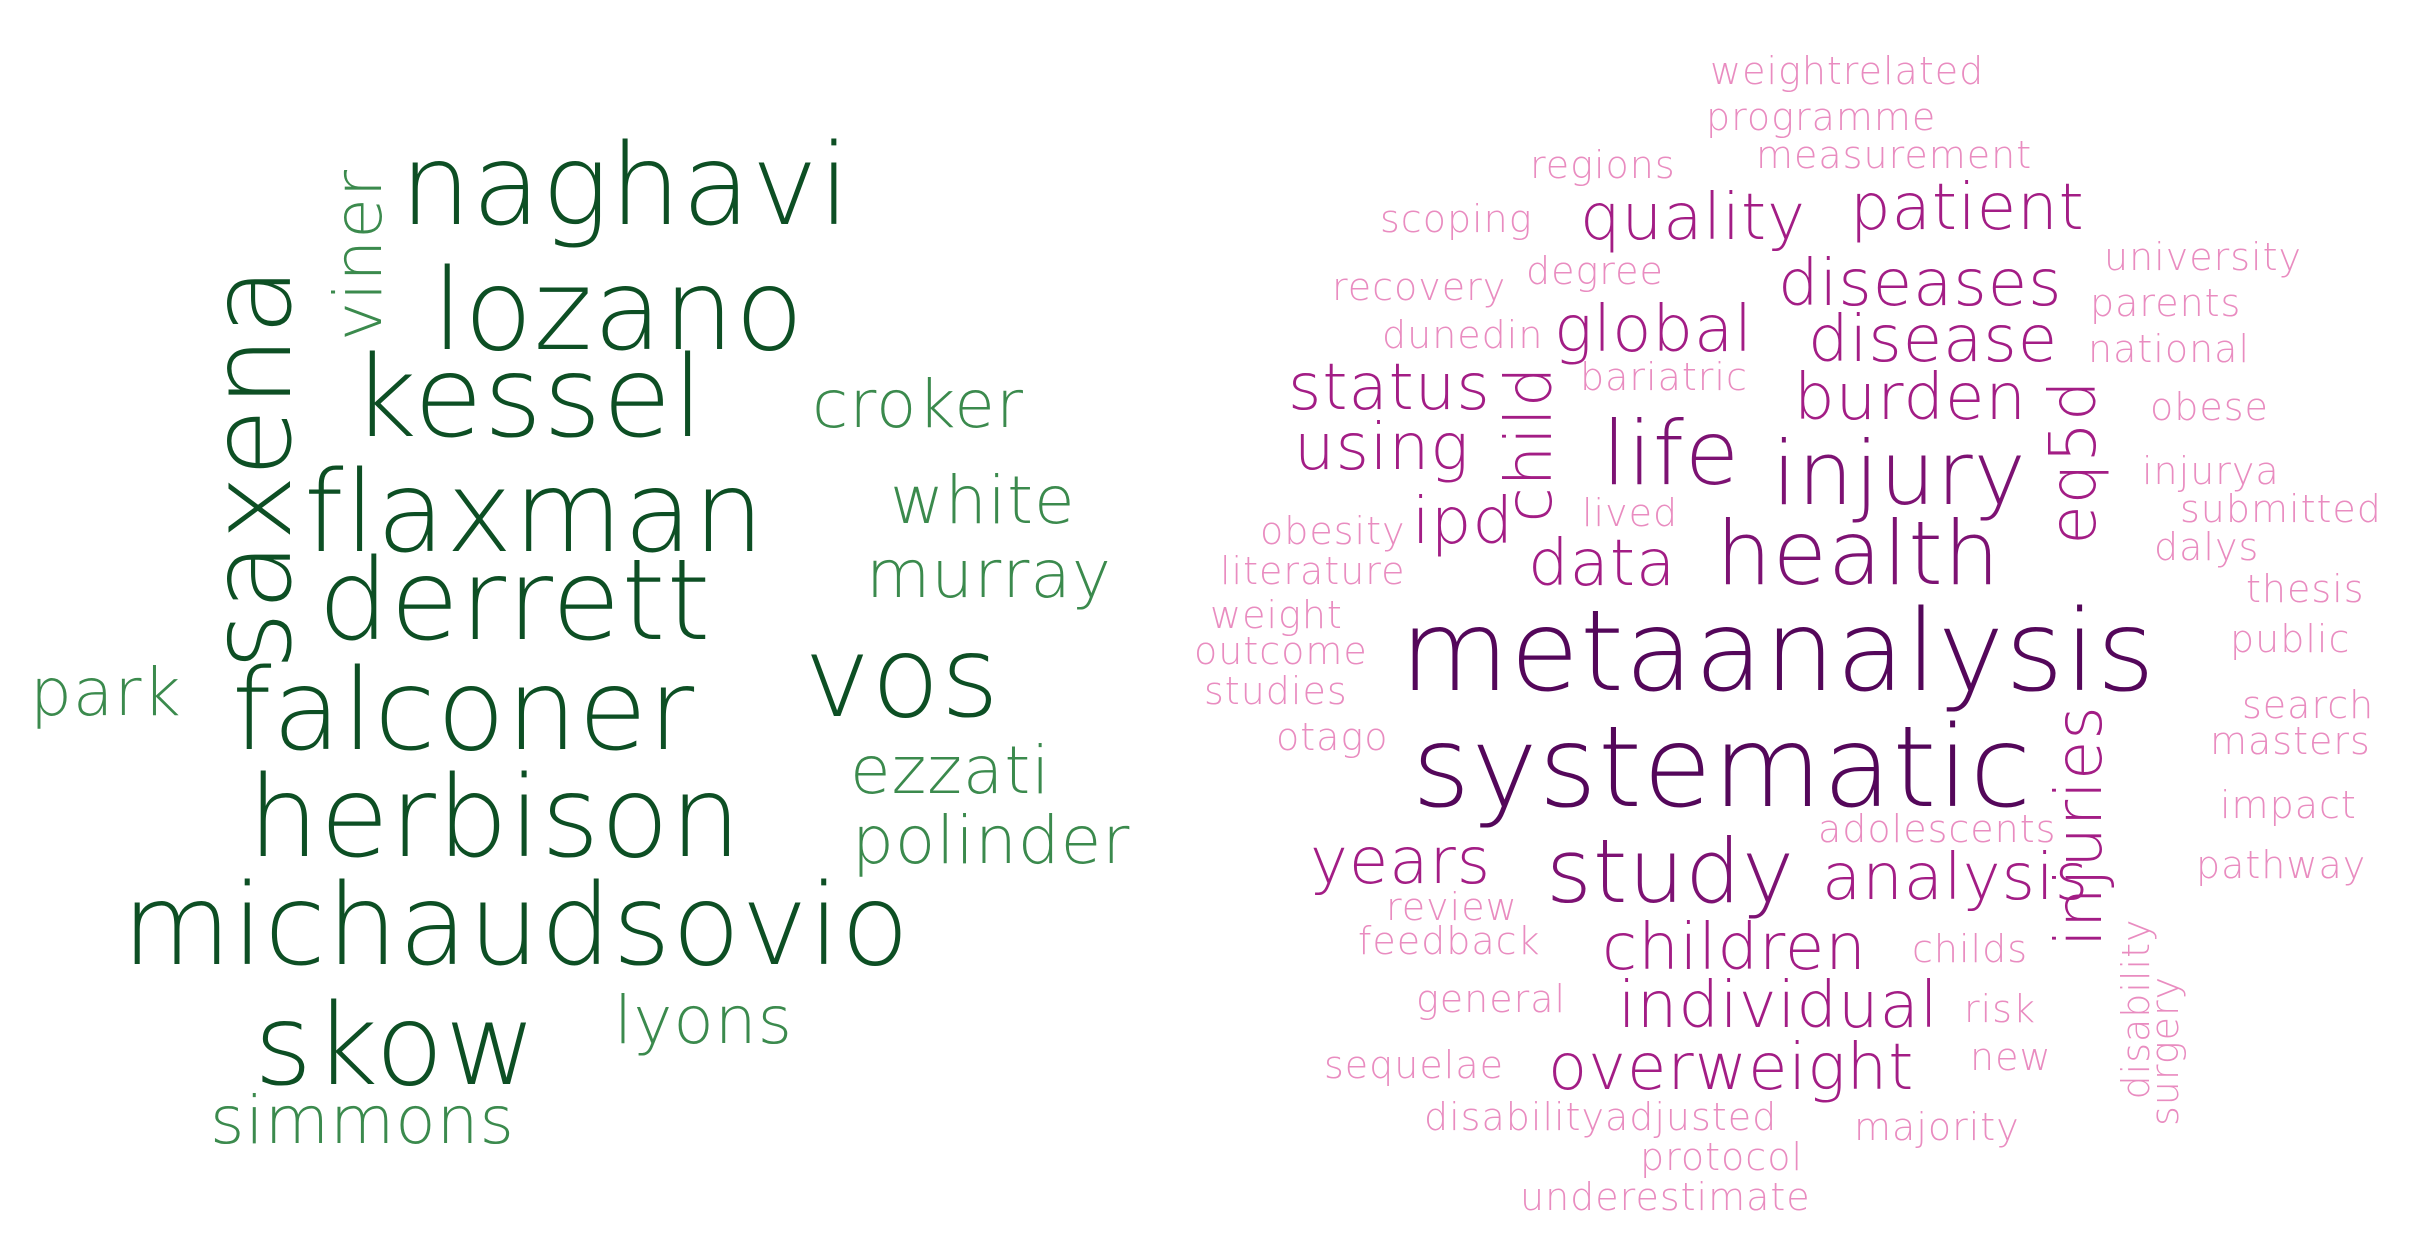  Describe the element at coordinates (950, 770) in the screenshot. I see `word-ezzati: ezzati` at that location.